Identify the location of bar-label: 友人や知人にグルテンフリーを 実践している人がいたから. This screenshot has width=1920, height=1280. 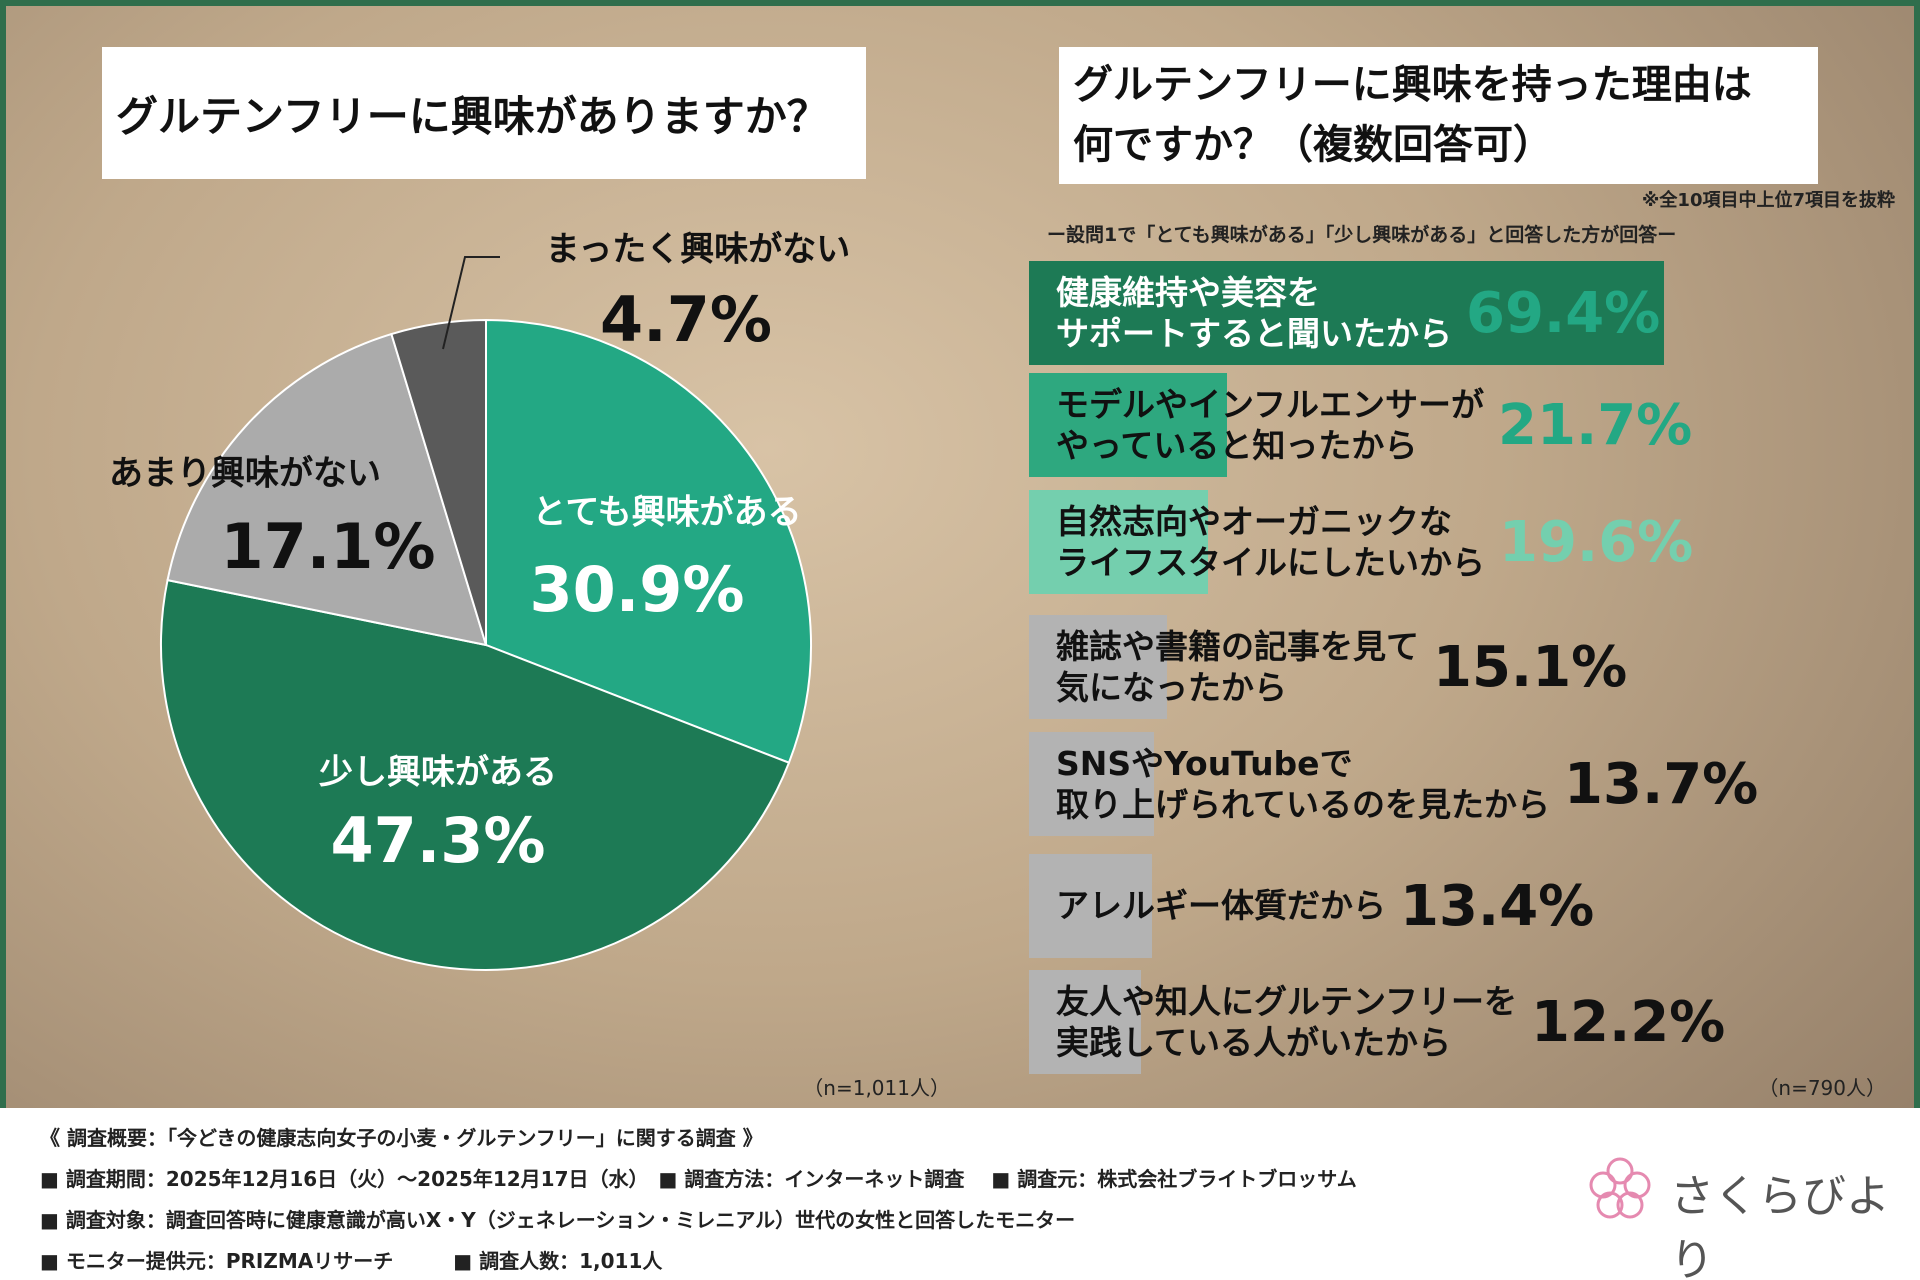
(1287, 1021).